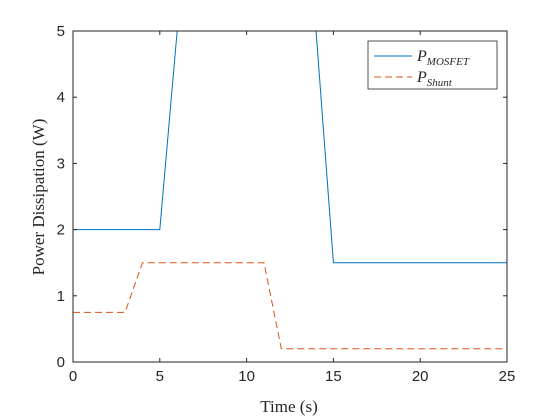  What do you see at coordinates (434, 79) in the screenshot?
I see `legend-entry-label: PShunt` at bounding box center [434, 79].